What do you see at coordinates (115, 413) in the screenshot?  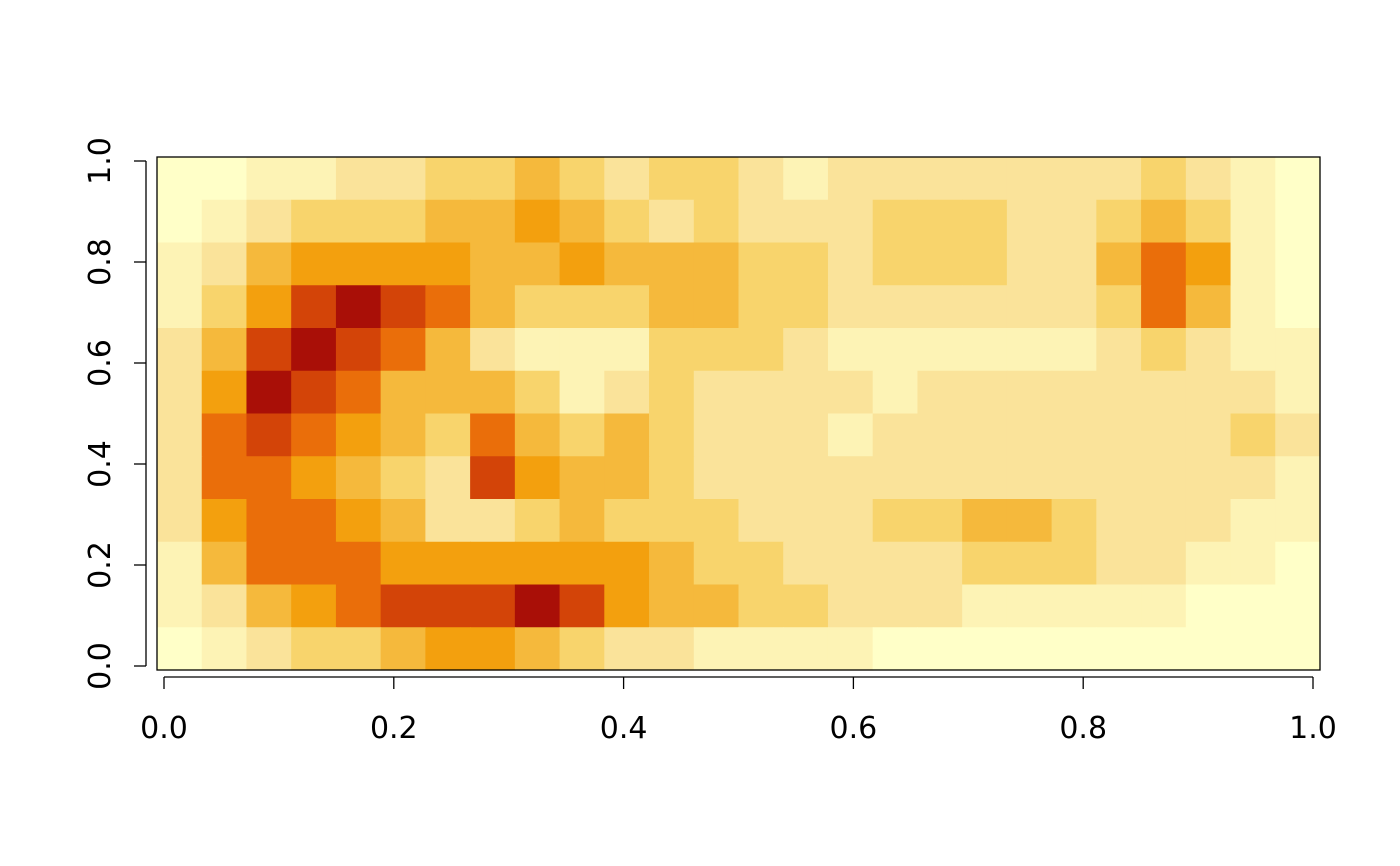 I see `y-axis: 0.0 0.2 0.4 0.6 0.8 1.0` at bounding box center [115, 413].